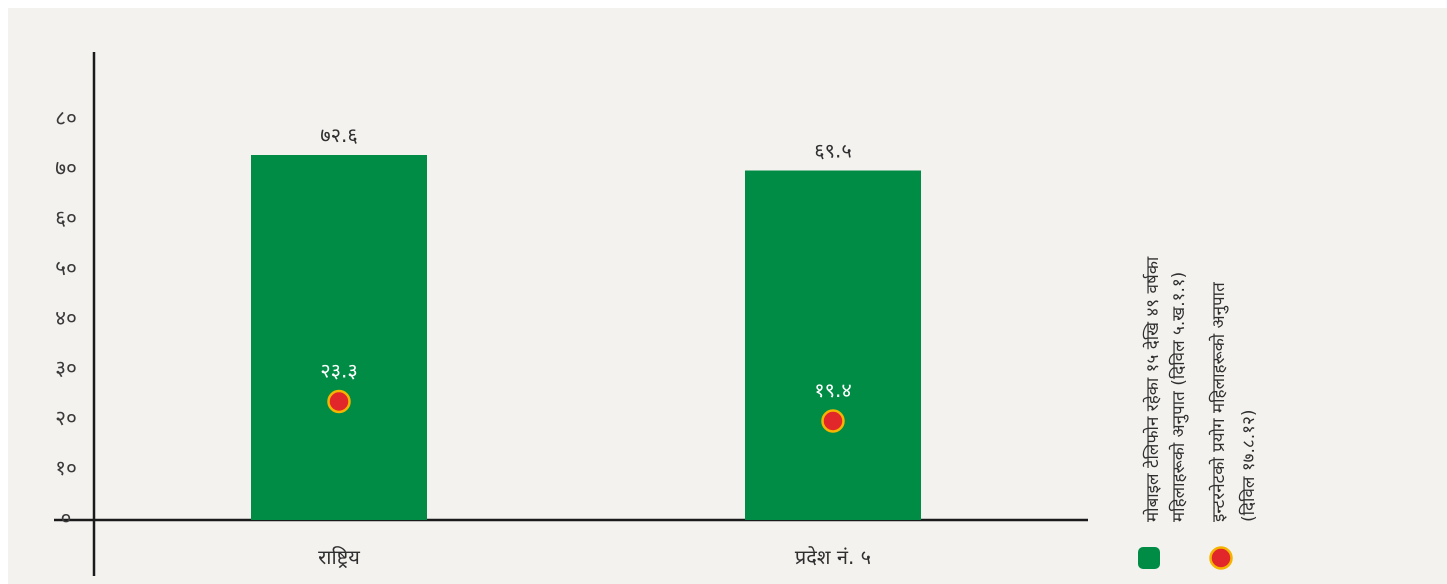  I want to click on legend-label: मोबाइल टेलिफोन रहेका १५ देखि ४९ वर्षका, so click(1152, 389).